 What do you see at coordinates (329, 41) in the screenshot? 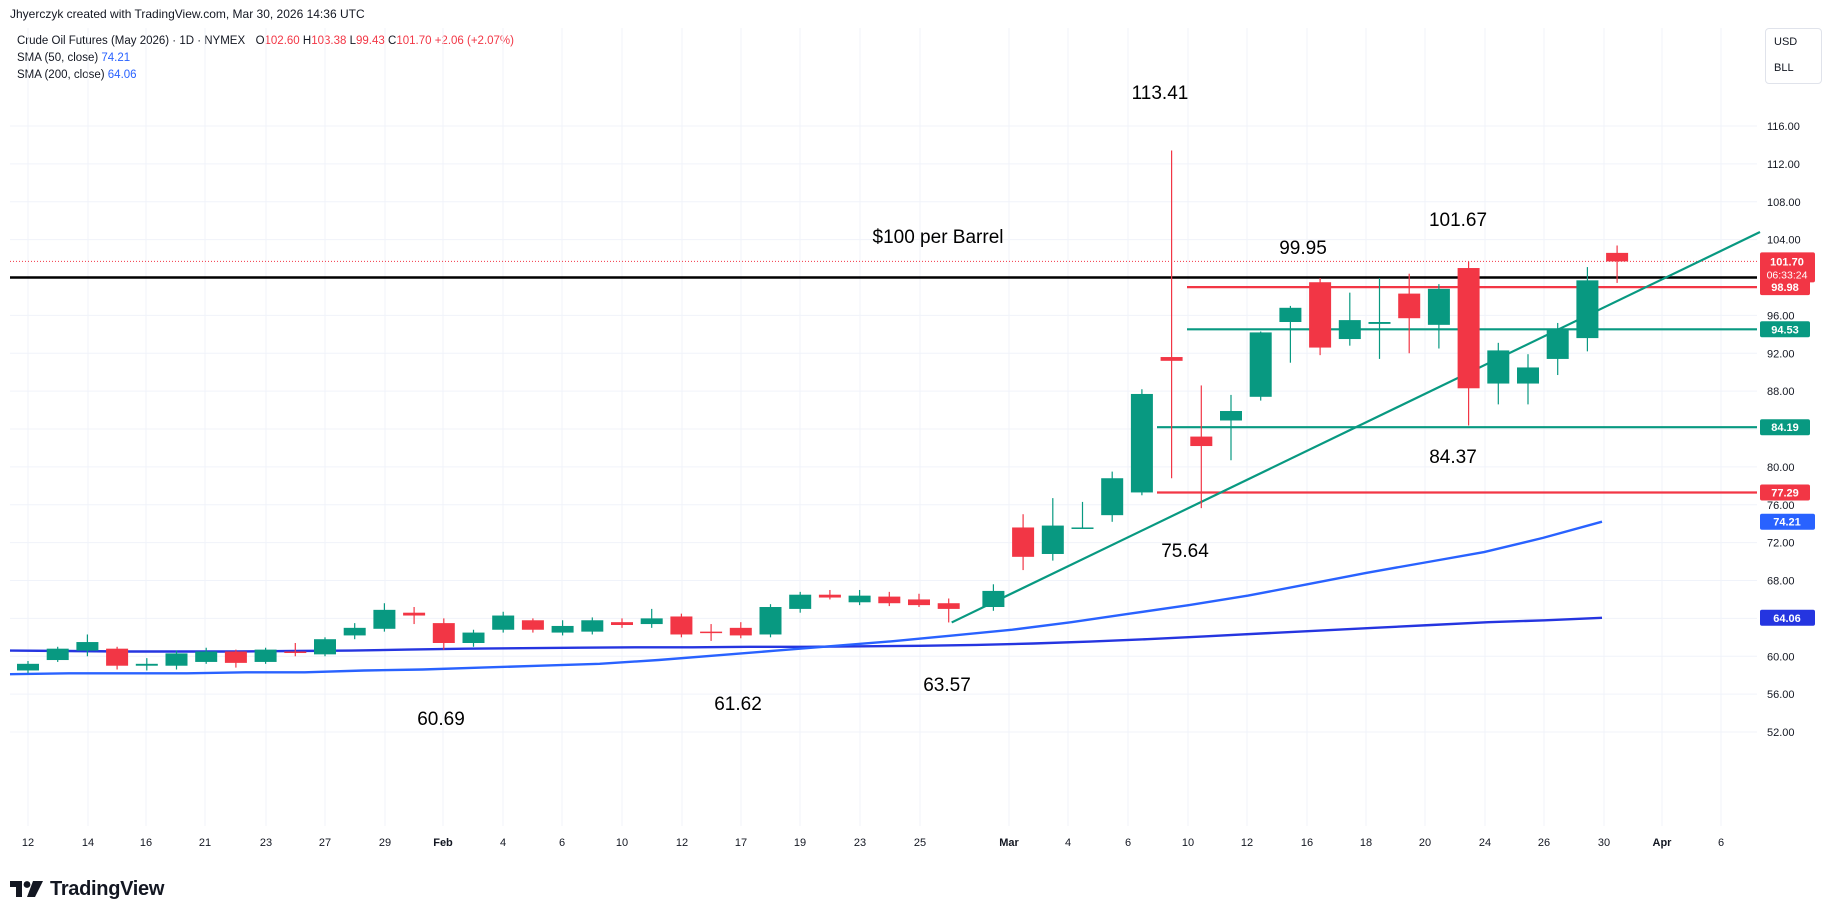
I see `high-value: 103.38` at bounding box center [329, 41].